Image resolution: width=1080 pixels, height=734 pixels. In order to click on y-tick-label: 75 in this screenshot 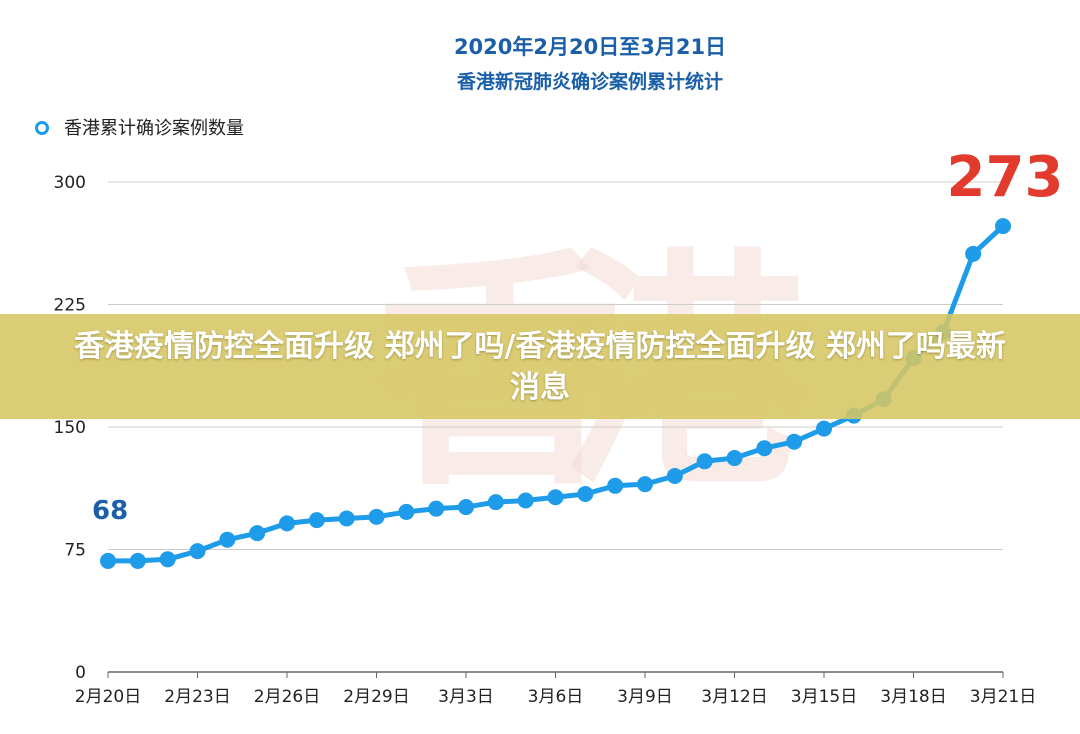, I will do `click(75, 551)`.